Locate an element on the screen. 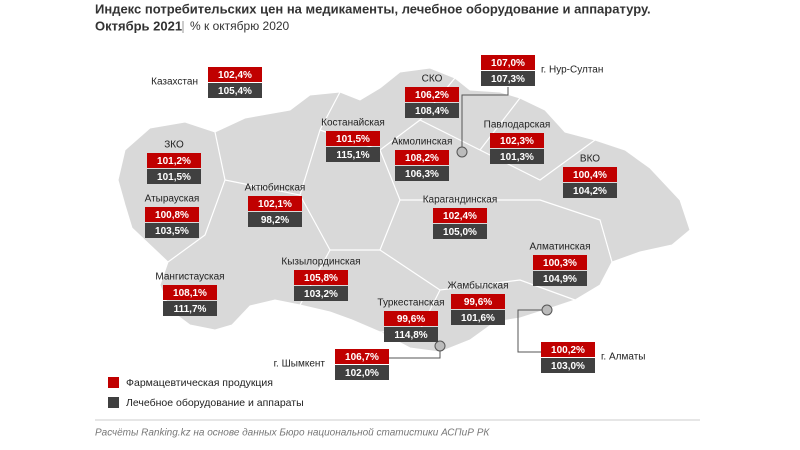  equipment-value: 98,2% is located at coordinates (275, 220).